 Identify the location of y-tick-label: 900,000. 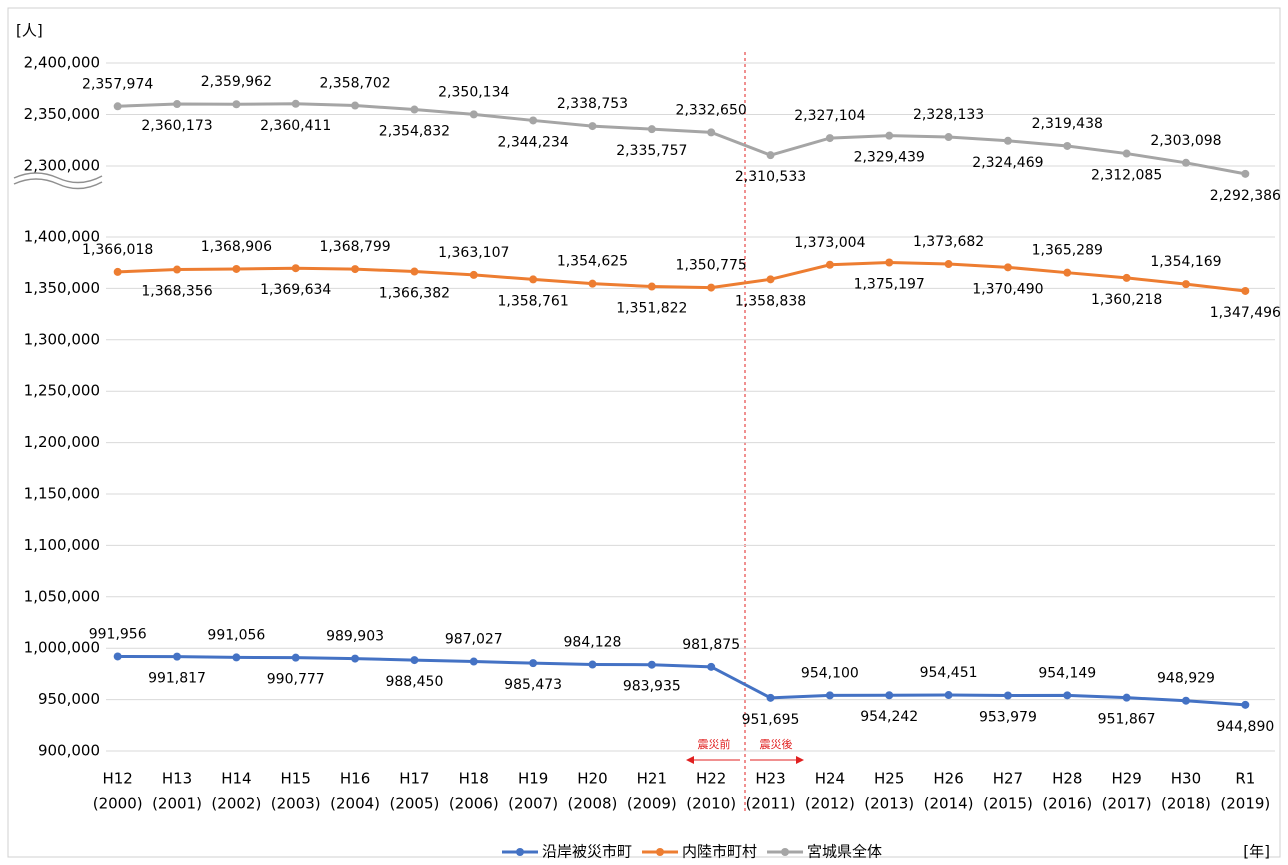
(69, 751).